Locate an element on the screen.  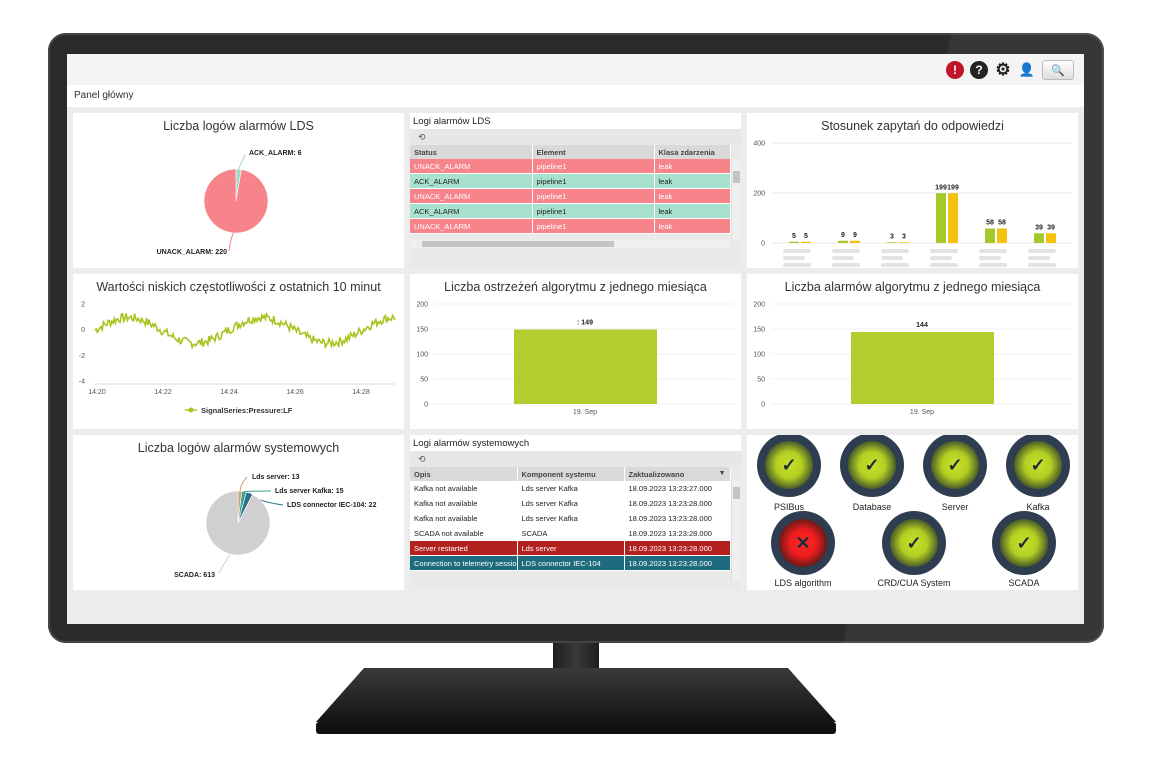
data-label: 9 is located at coordinates (855, 235).